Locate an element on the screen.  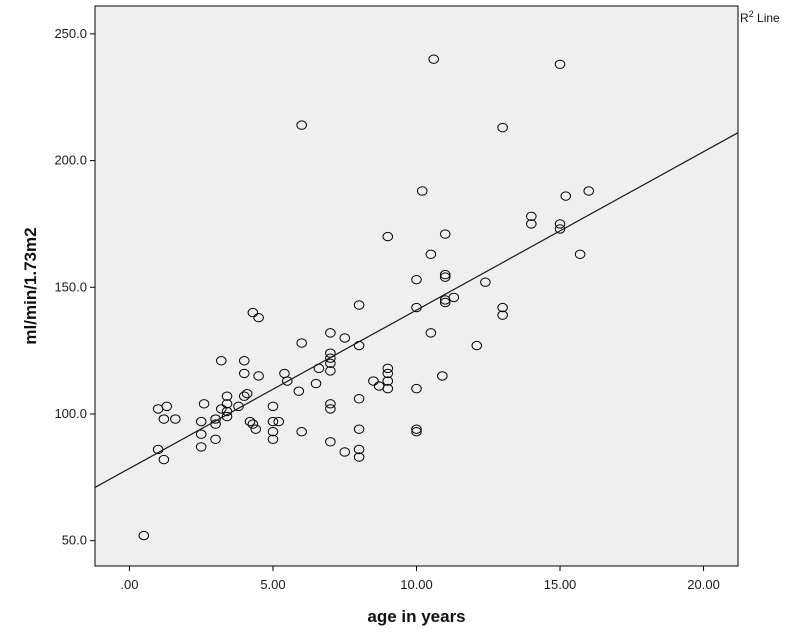
x-axis: .00 5.00 10.00 15.00 20.00 is located at coordinates (420, 579).